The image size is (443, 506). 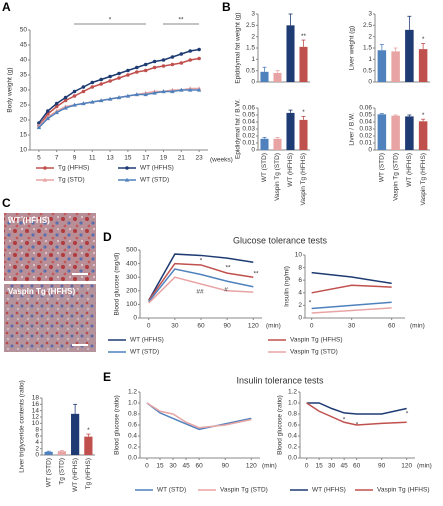 I want to click on y-tick-label: 35, so click(x=24, y=75).